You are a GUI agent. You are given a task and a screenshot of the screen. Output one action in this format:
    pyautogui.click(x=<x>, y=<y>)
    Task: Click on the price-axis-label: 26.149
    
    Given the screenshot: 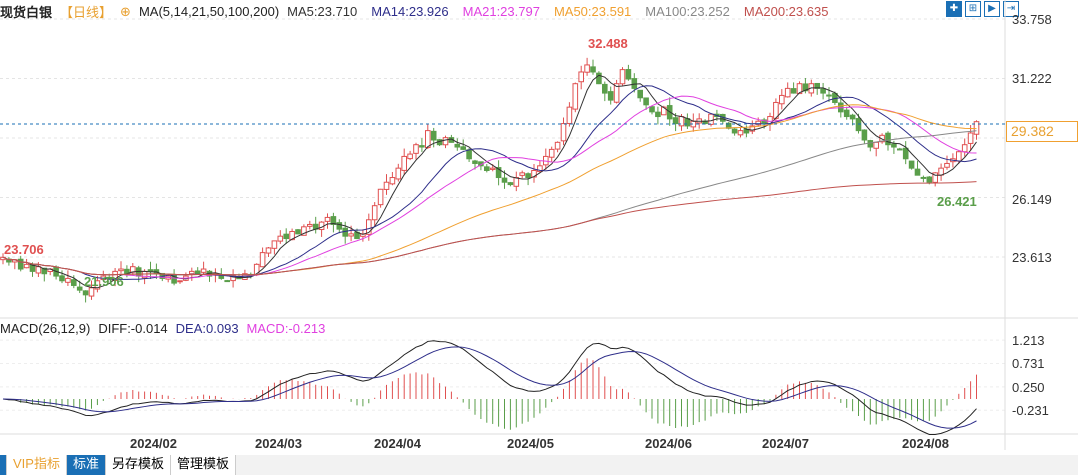 What is the action you would take?
    pyautogui.click(x=1032, y=199)
    